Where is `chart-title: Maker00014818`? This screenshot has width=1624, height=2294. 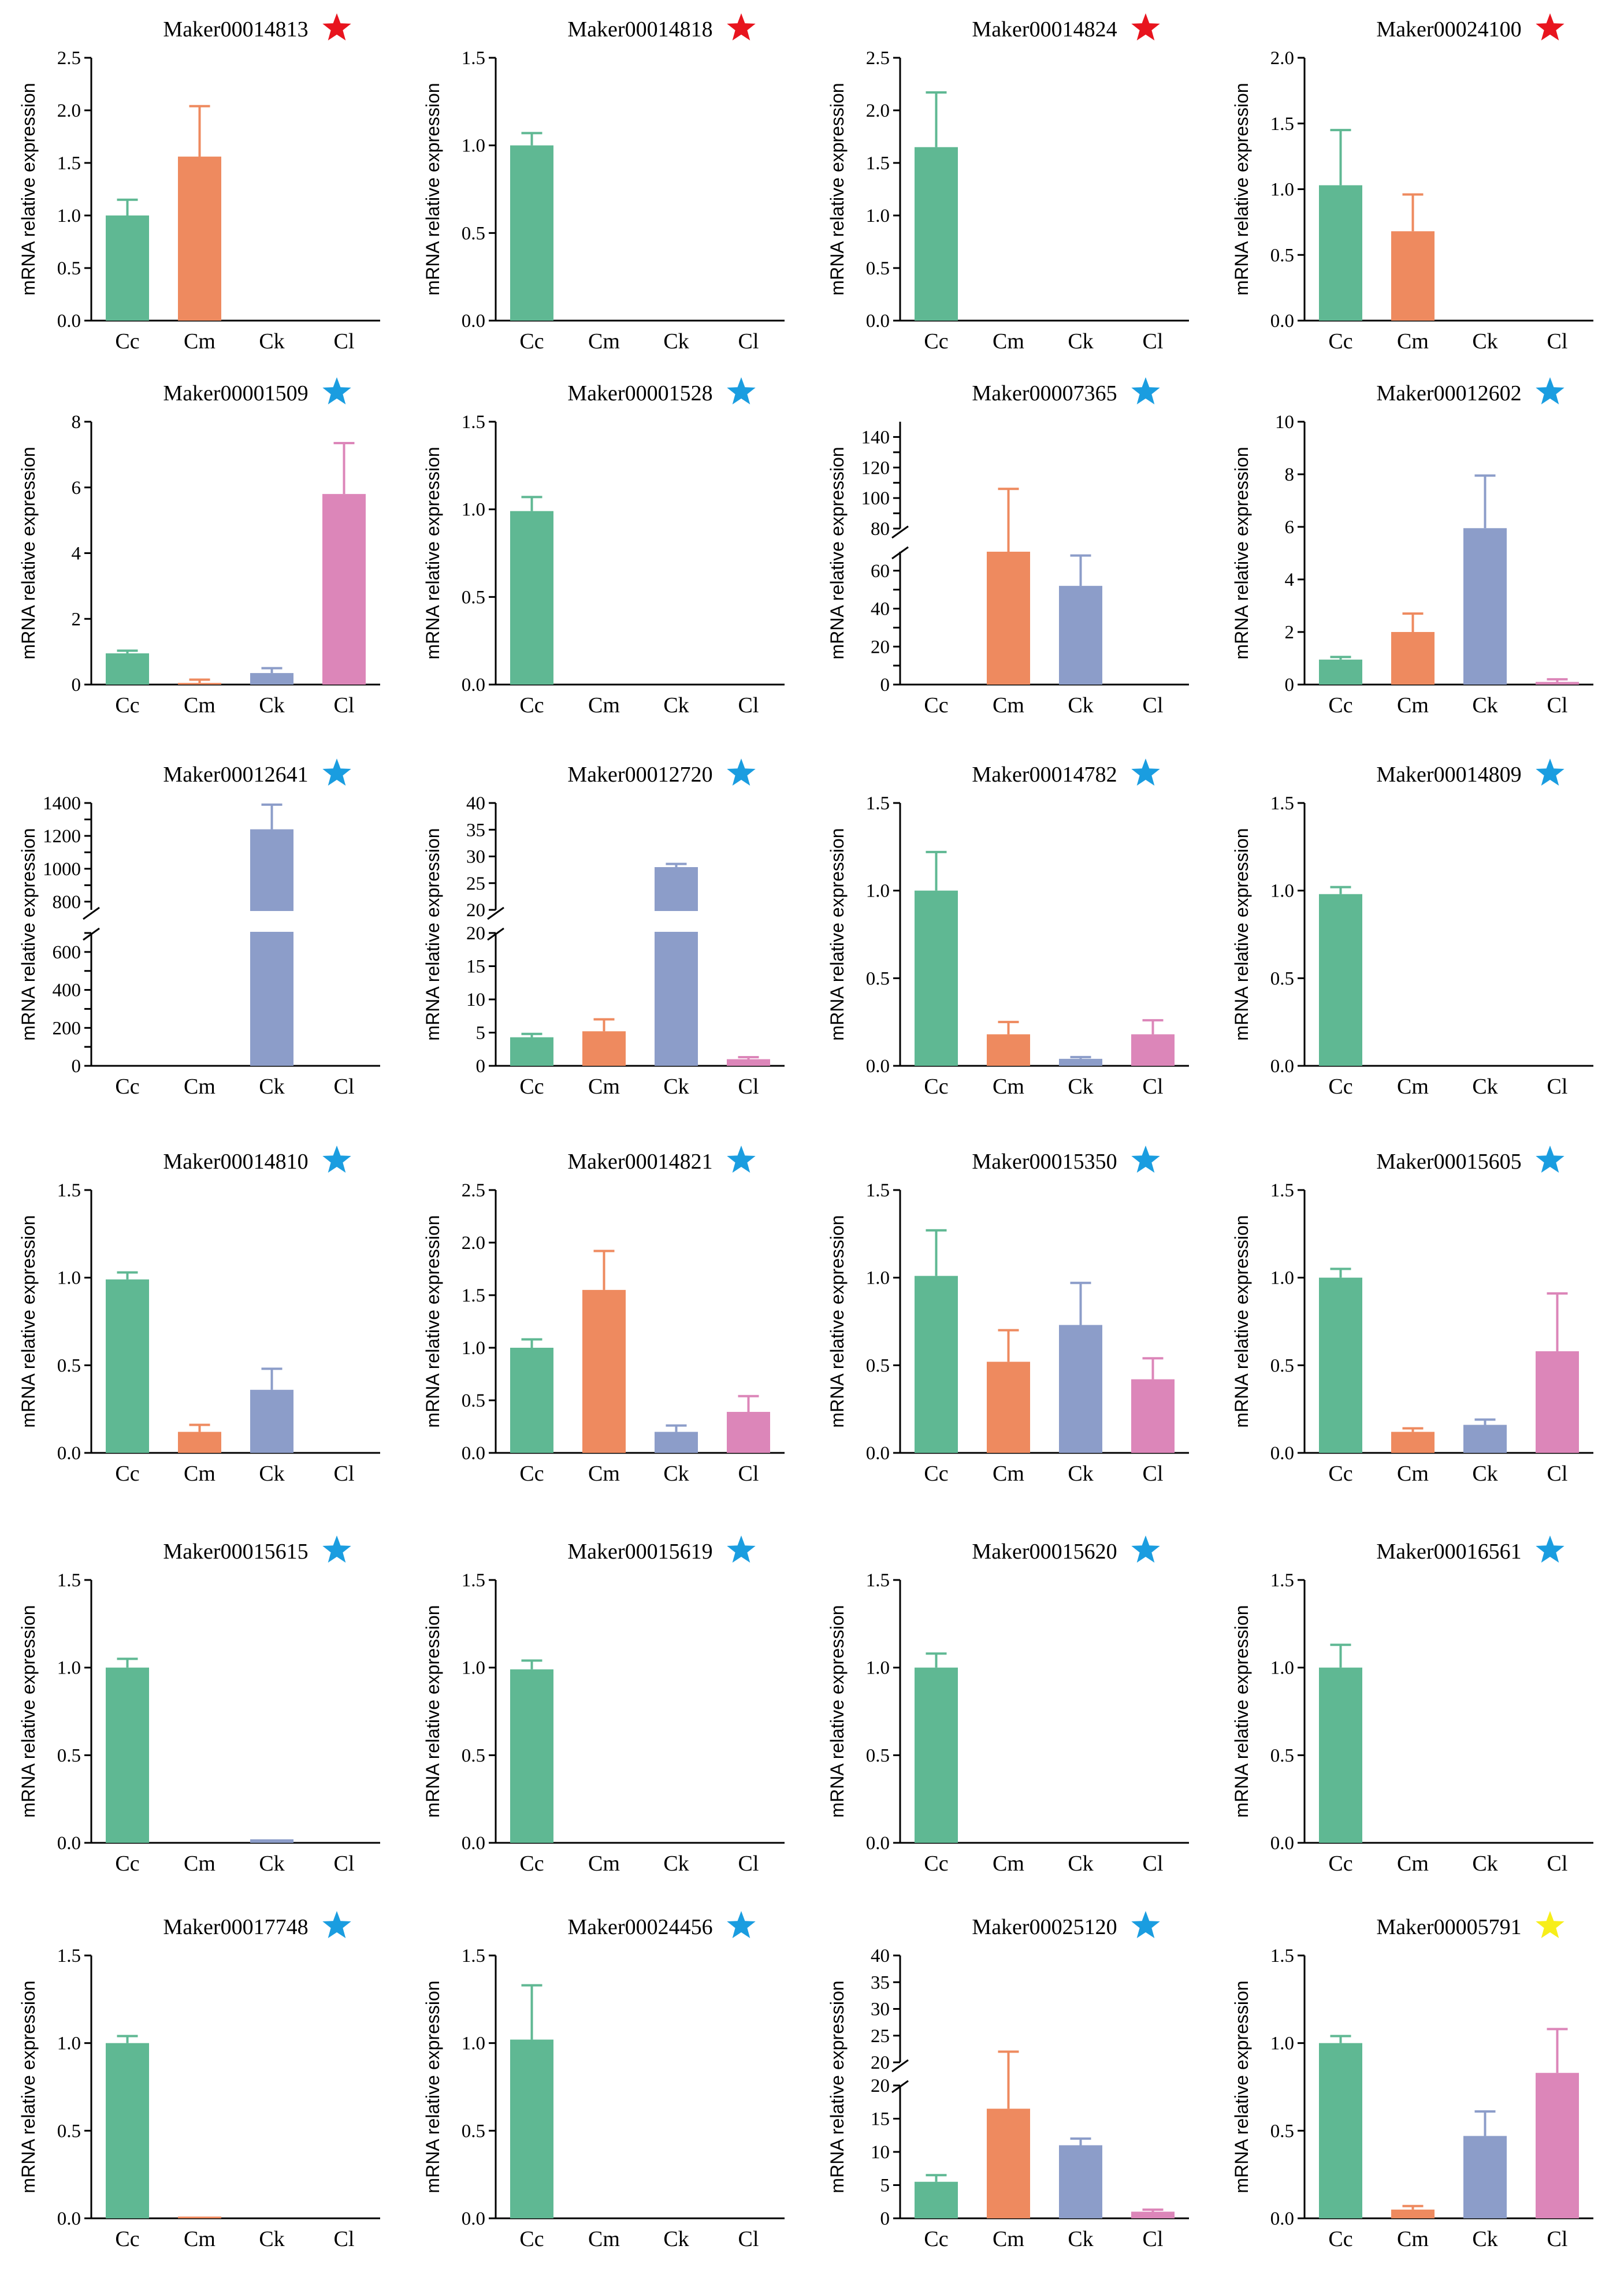
chart-title: Maker00014818 is located at coordinates (639, 30).